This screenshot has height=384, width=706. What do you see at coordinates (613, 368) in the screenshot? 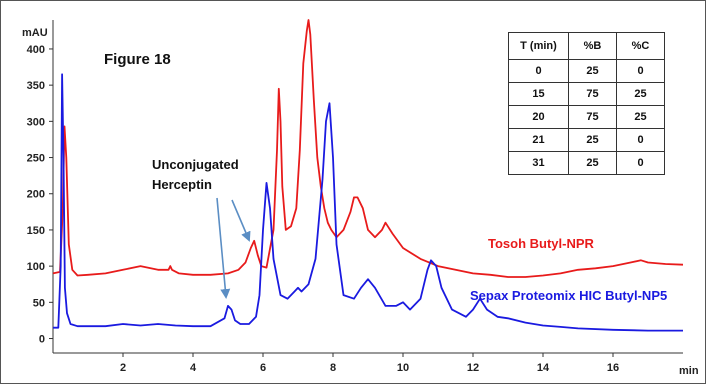
I see `x-tick-label: 16` at bounding box center [613, 368].